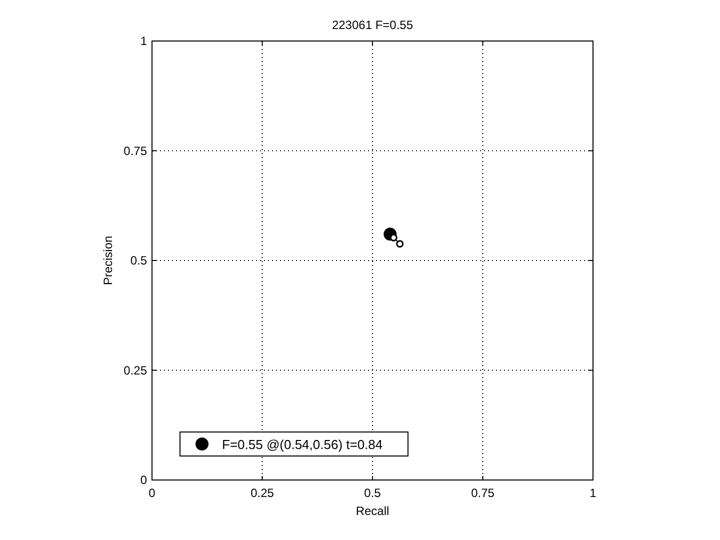  What do you see at coordinates (373, 25) in the screenshot?
I see `chart-title: 223061 F=0.55` at bounding box center [373, 25].